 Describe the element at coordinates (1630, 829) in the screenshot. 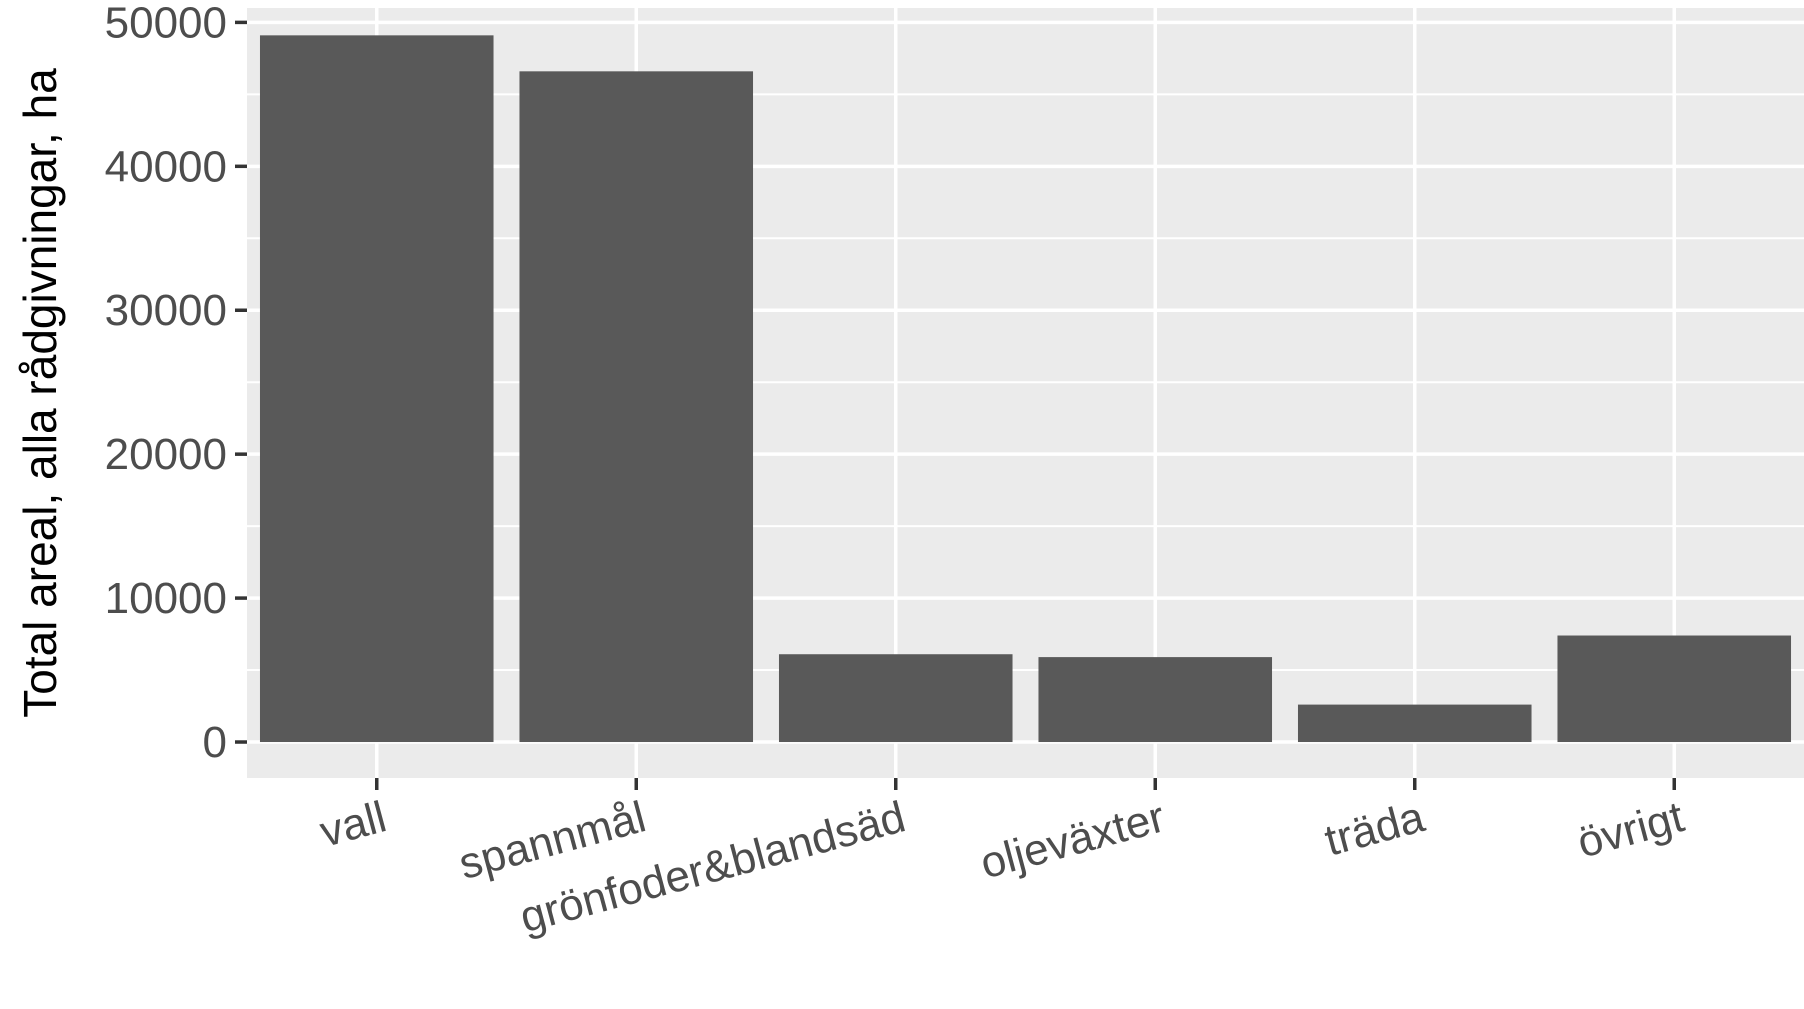

I see `x-tick-label: övrigt` at that location.